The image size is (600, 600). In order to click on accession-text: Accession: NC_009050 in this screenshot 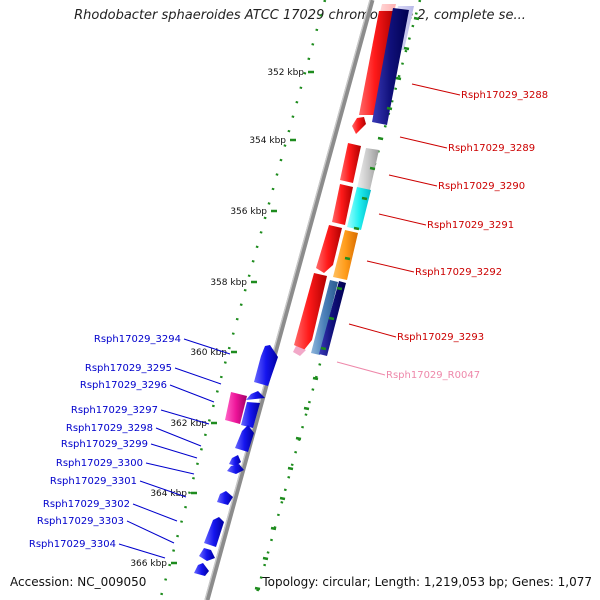, I will do `click(78, 582)`.